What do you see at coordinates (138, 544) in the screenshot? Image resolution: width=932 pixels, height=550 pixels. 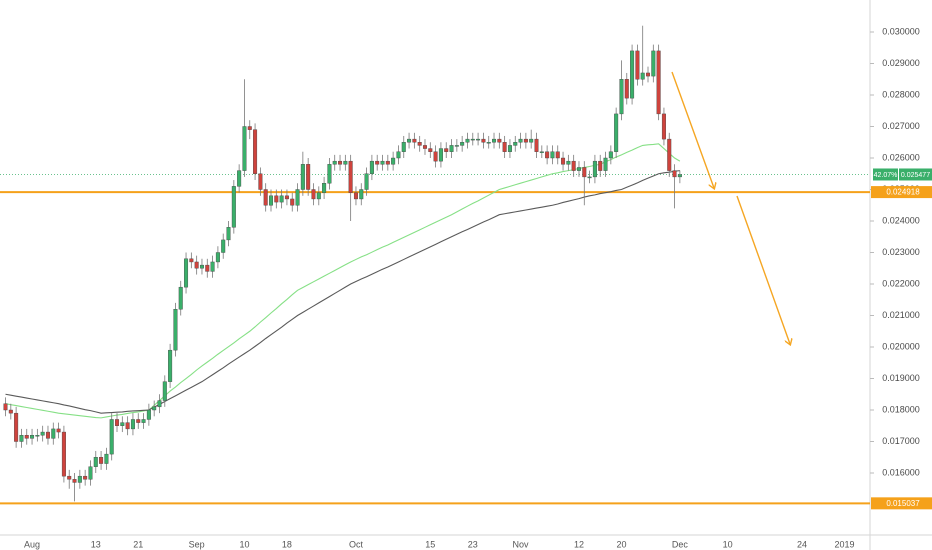 I see `x-tick-label: 21` at bounding box center [138, 544].